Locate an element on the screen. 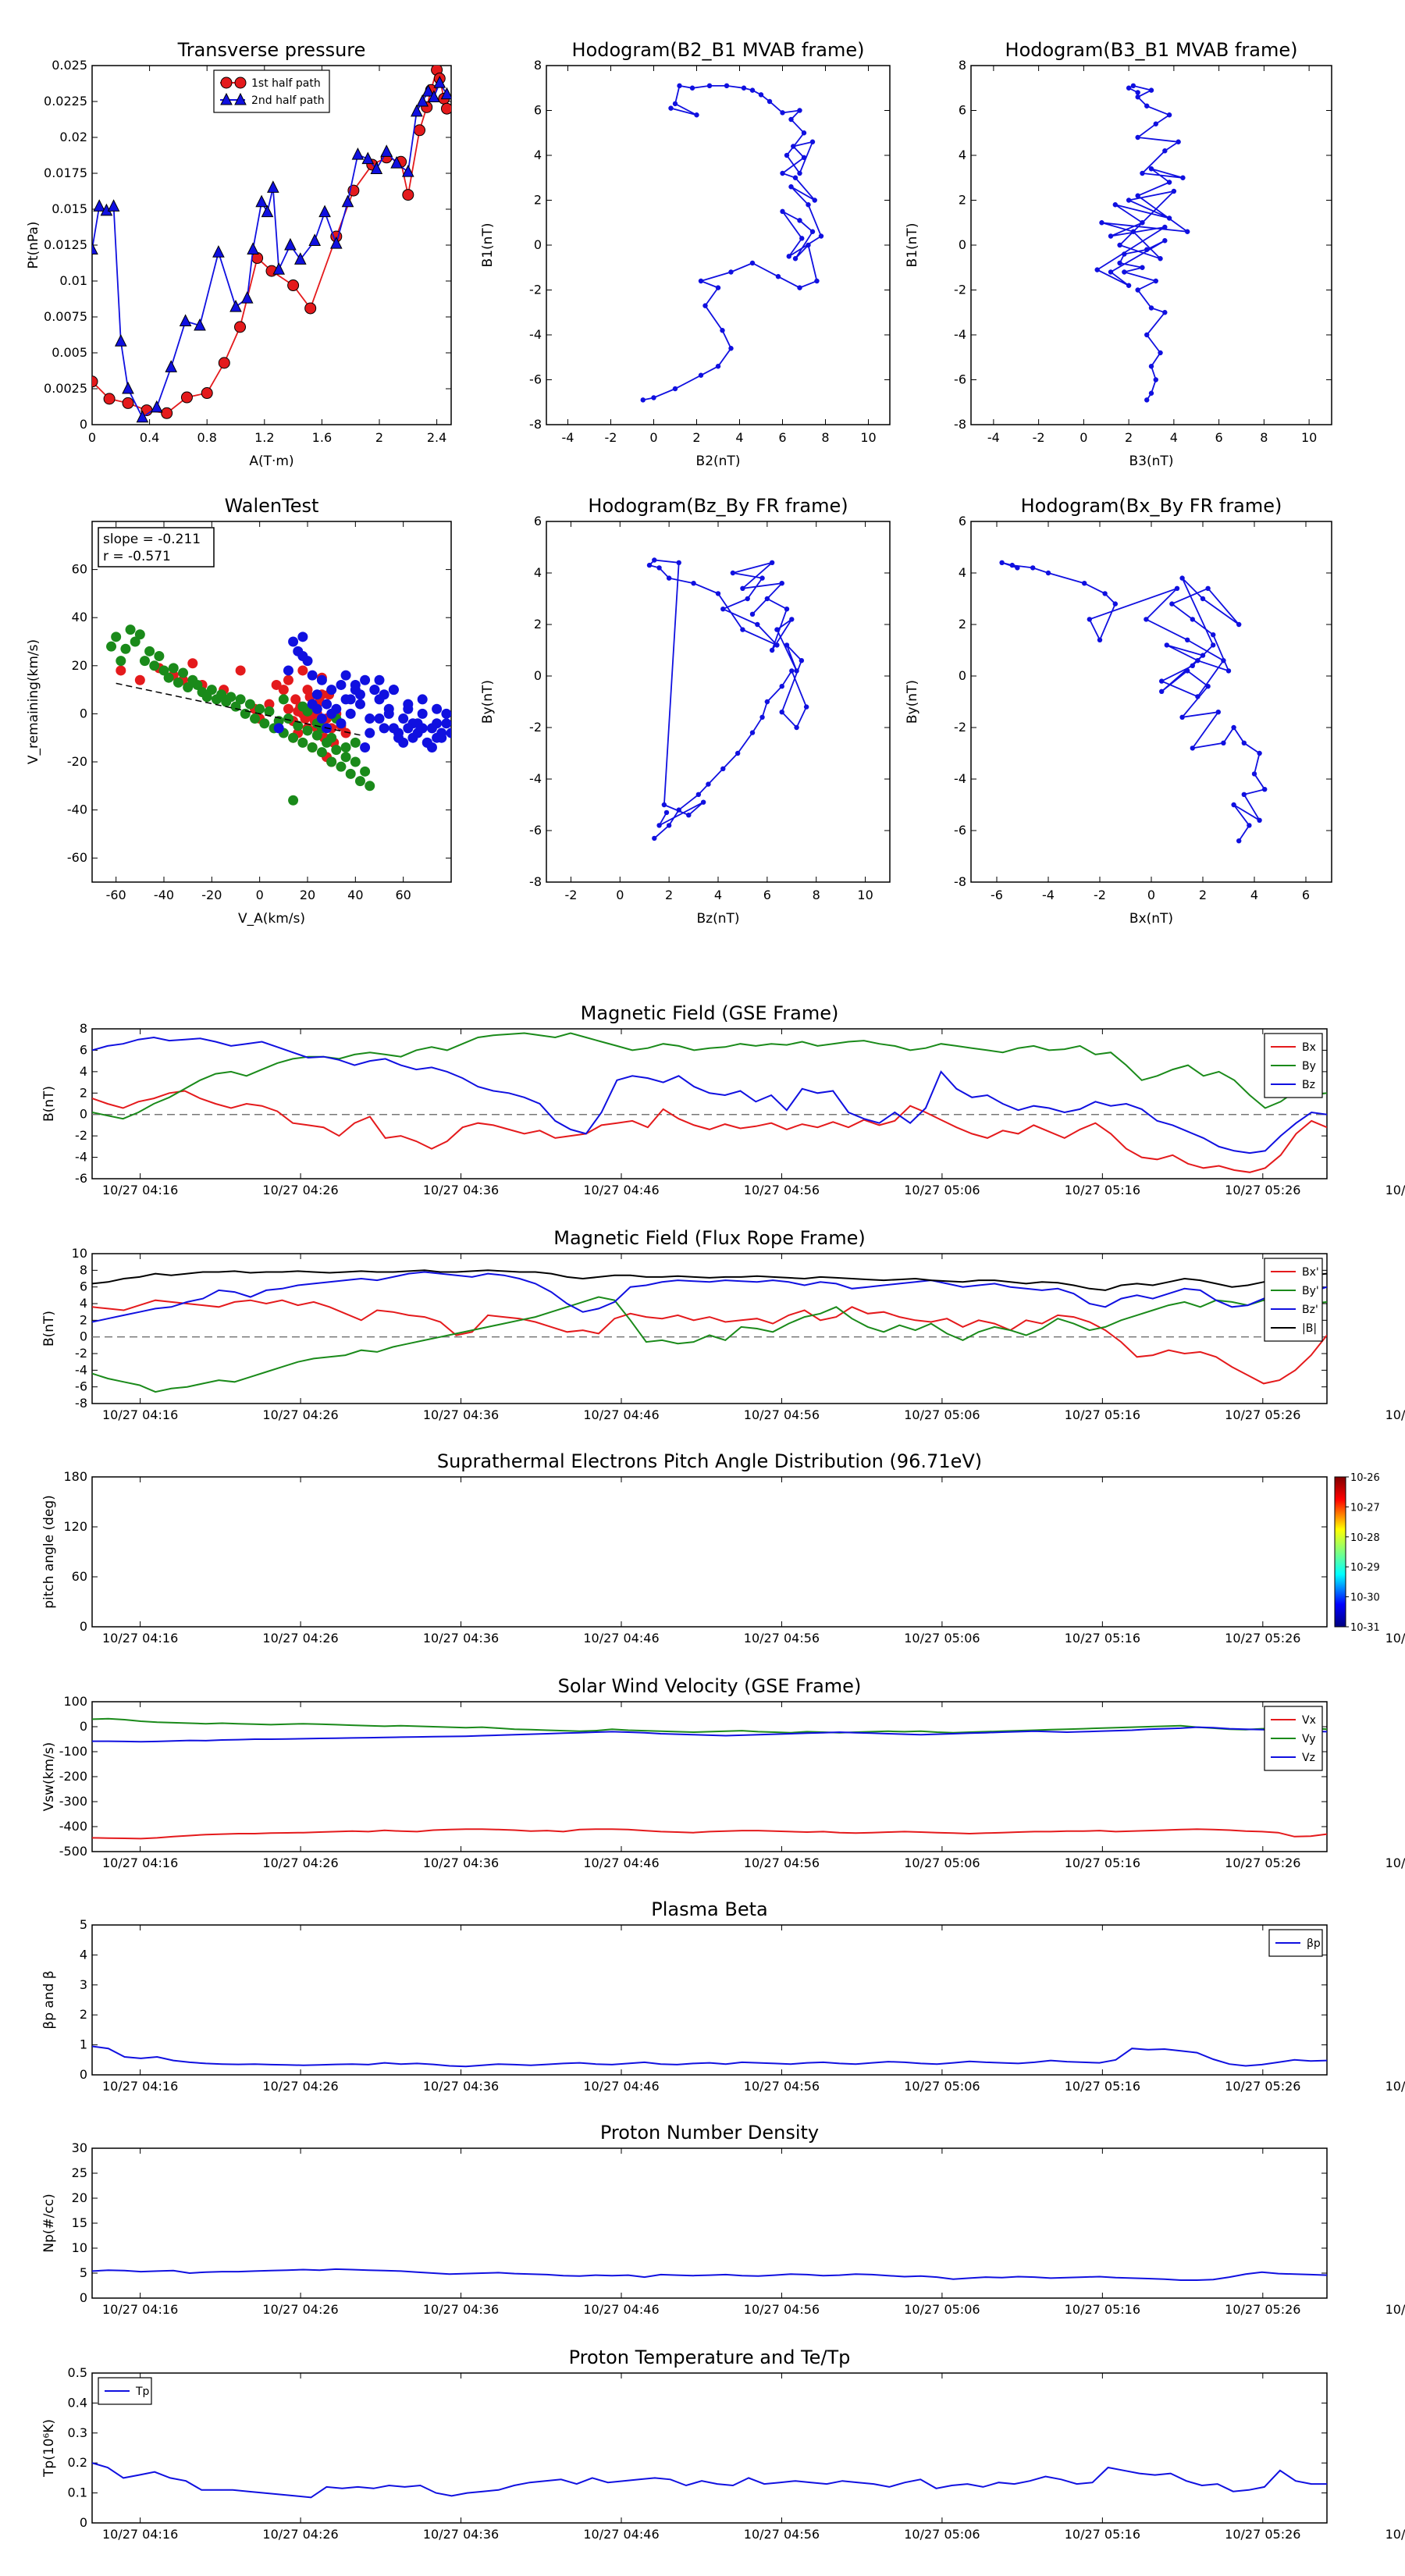  y-tick-label: 5 is located at coordinates (84, 2272).